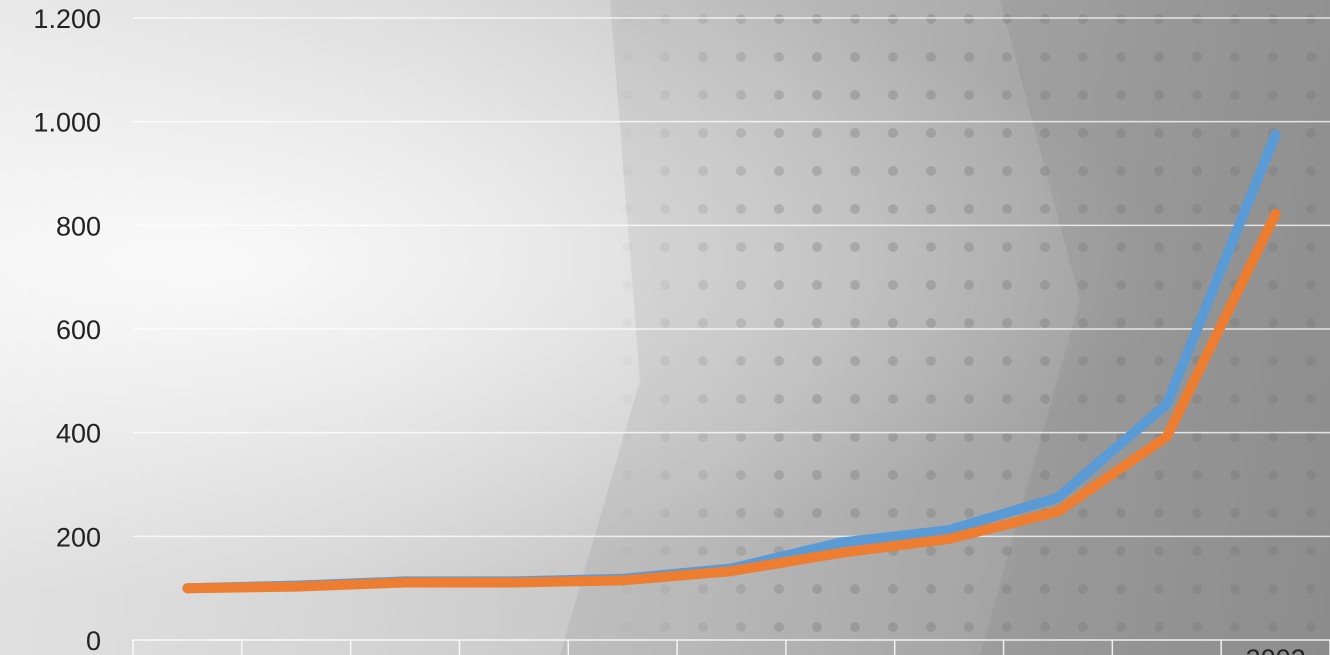  I want to click on y-tick-label: 1.200, so click(67, 19).